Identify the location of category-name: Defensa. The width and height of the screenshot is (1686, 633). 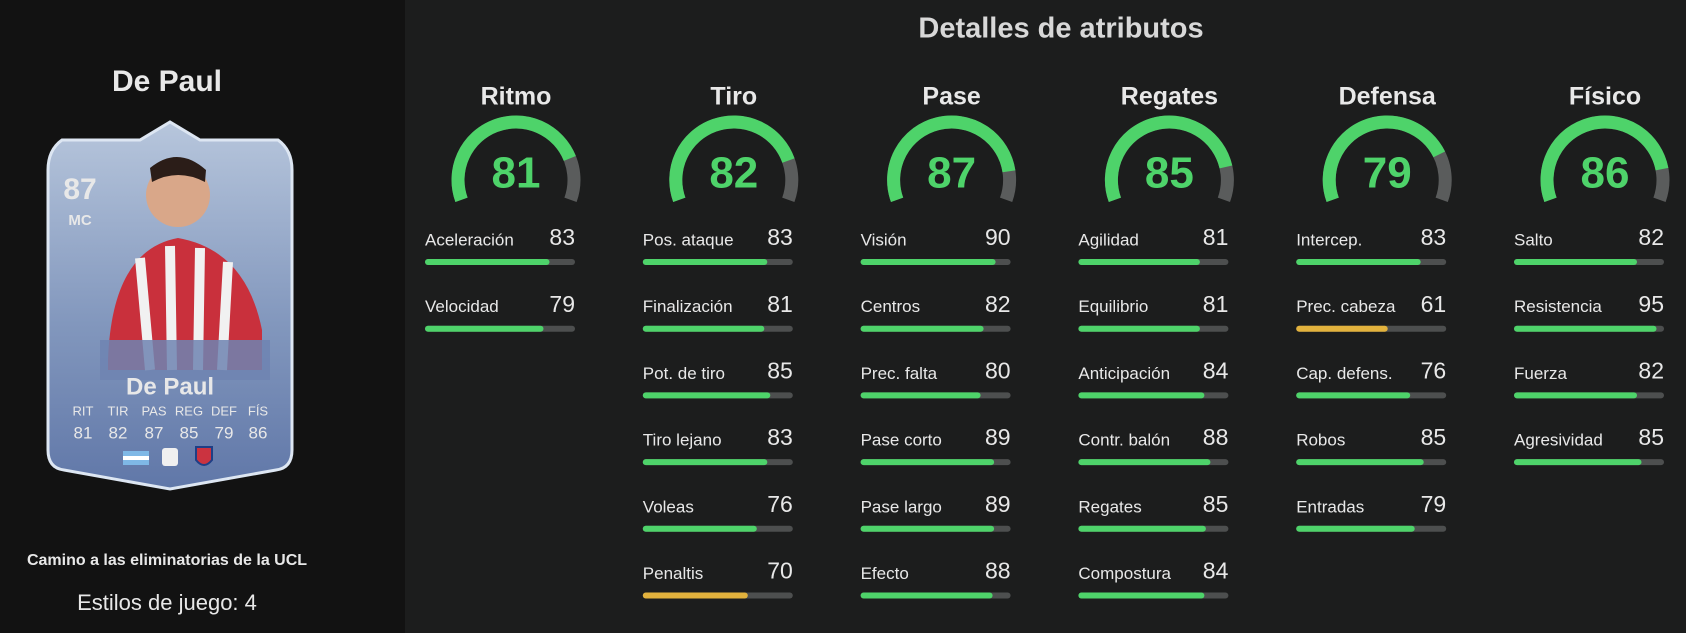
(1388, 97).